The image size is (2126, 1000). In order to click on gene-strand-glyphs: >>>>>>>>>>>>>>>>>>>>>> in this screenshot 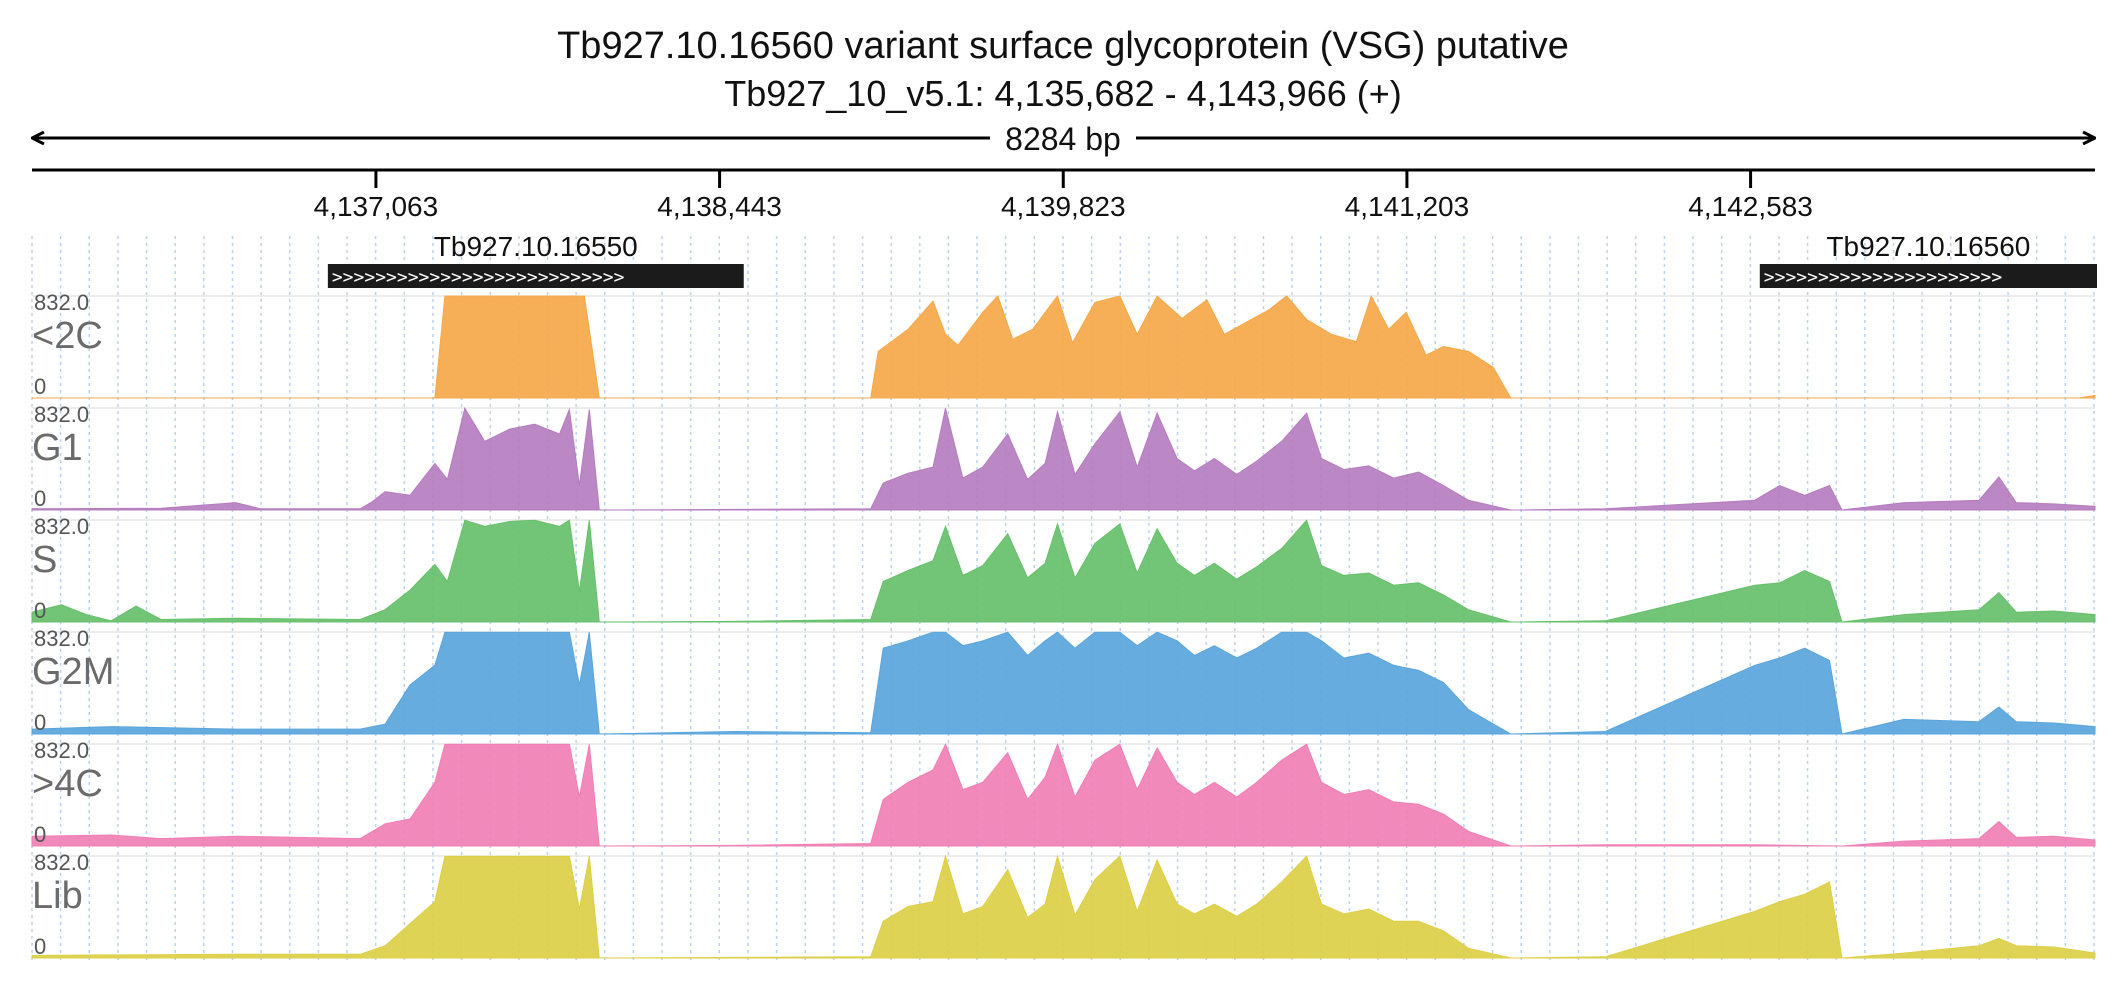, I will do `click(1883, 277)`.